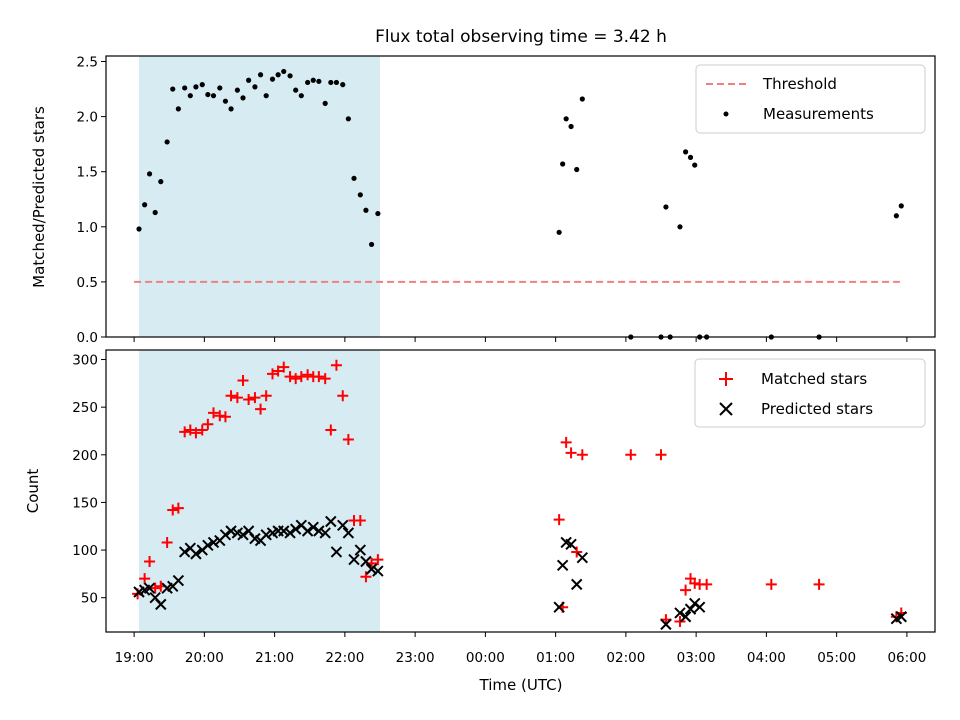  Describe the element at coordinates (726, 409) in the screenshot. I see `legend-predicted-swatch` at that location.